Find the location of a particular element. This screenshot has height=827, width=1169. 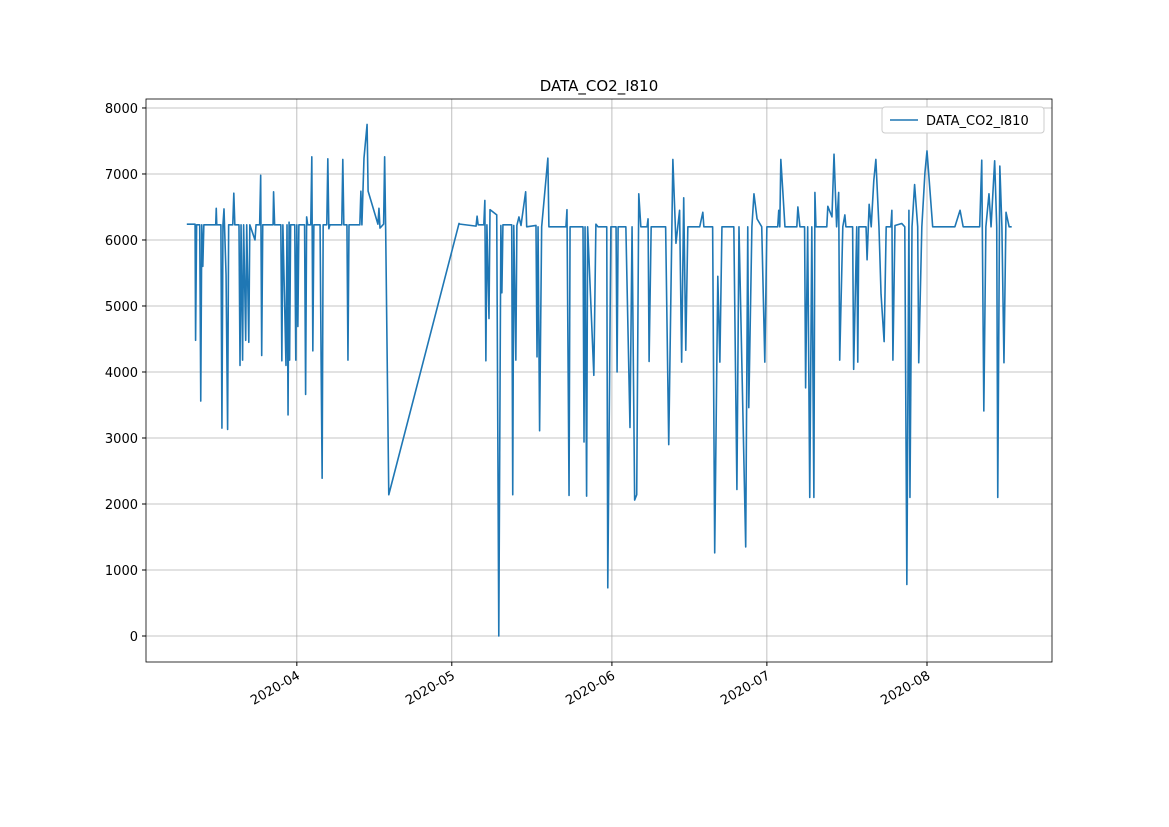

x-tick-label: 2020-07 is located at coordinates (745, 688).